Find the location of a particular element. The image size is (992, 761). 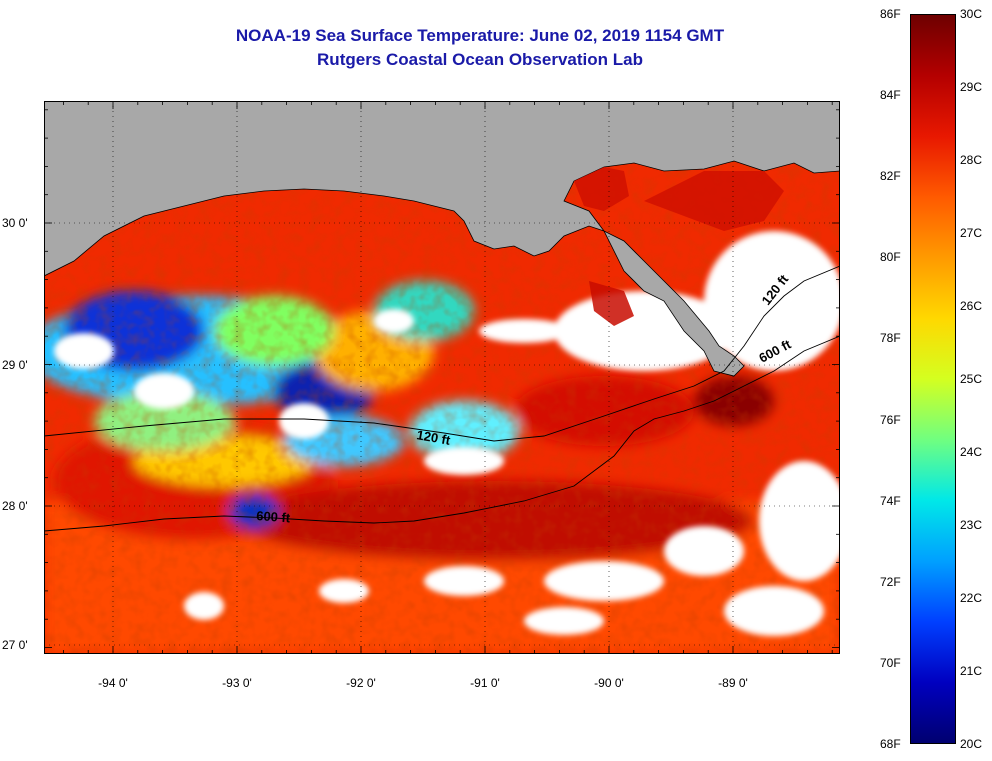

colorbar-celsius-label: 23C is located at coordinates (971, 525).